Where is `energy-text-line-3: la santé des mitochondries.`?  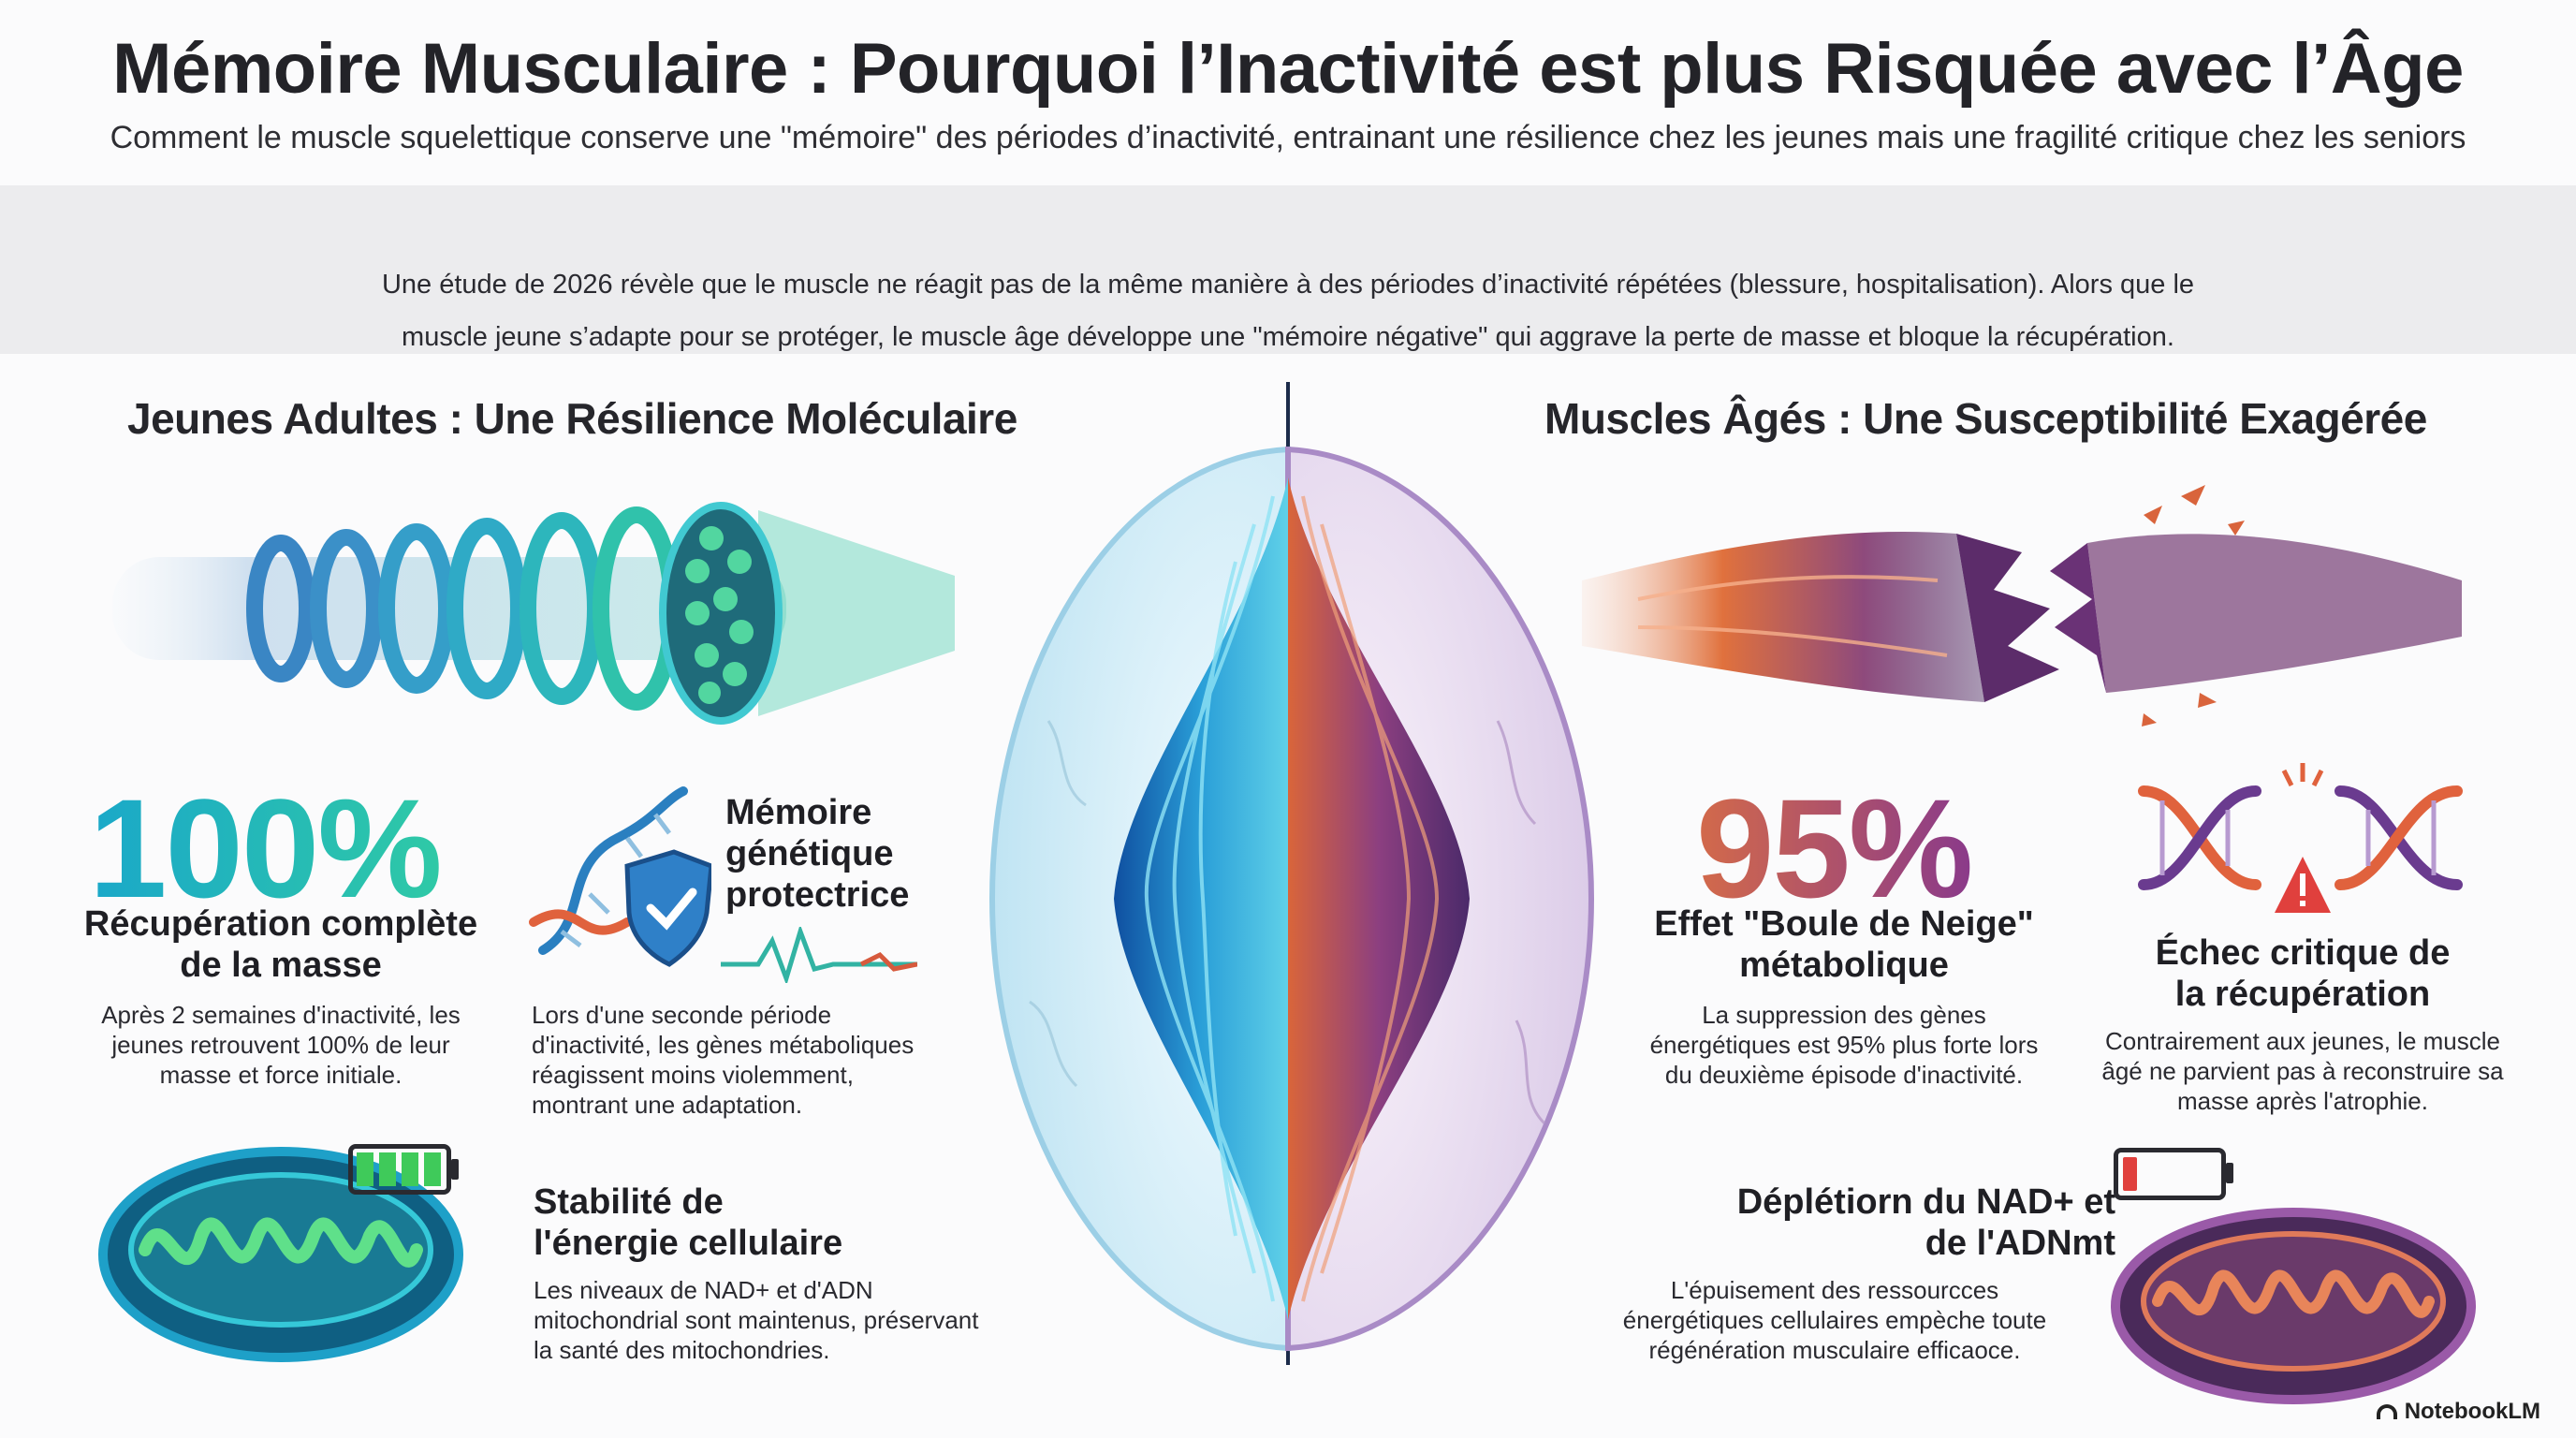
energy-text-line-3: la santé des mitochondries. is located at coordinates (682, 1350).